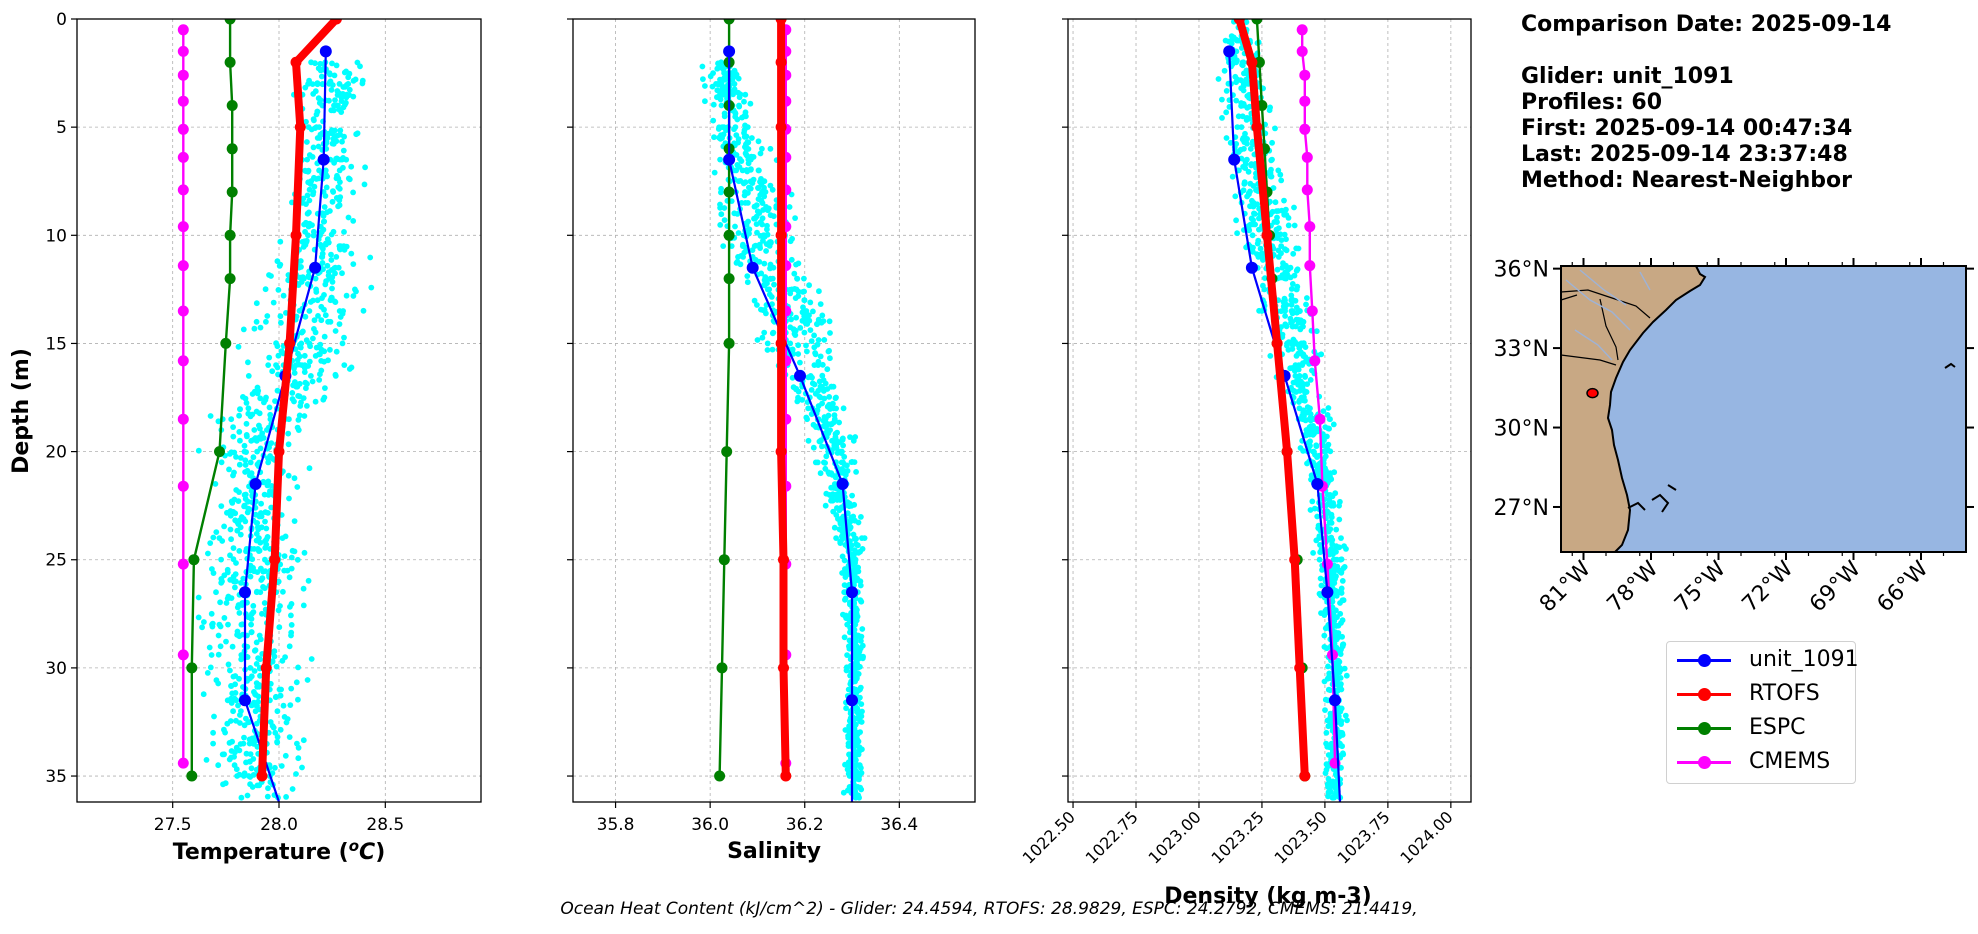 The image size is (1978, 934). I want to click on glider-profile-line, so click(285, 426).